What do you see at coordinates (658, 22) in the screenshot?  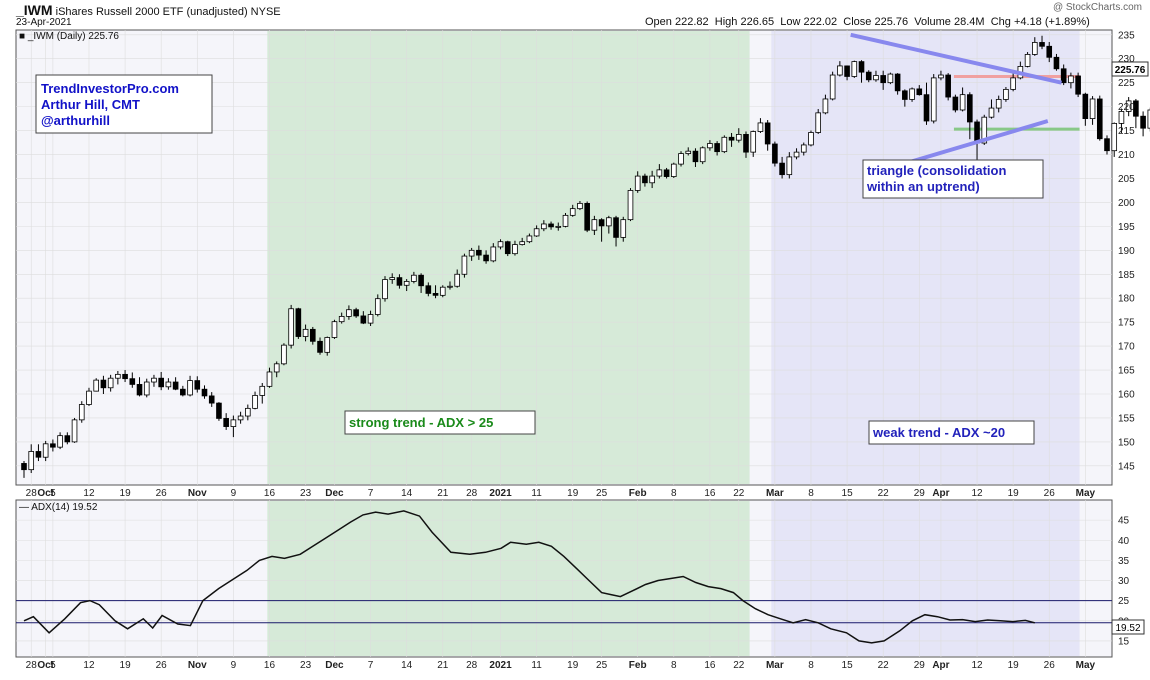 I see `open-label: Open` at bounding box center [658, 22].